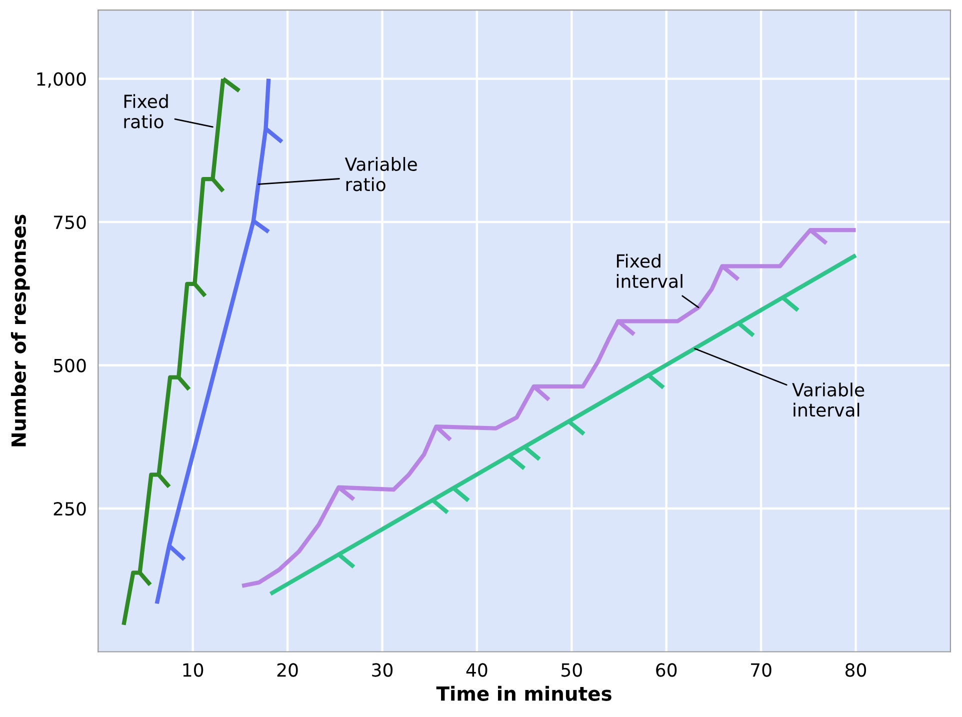 This screenshot has height=717, width=962. I want to click on annotation: Variable ratio, so click(380, 174).